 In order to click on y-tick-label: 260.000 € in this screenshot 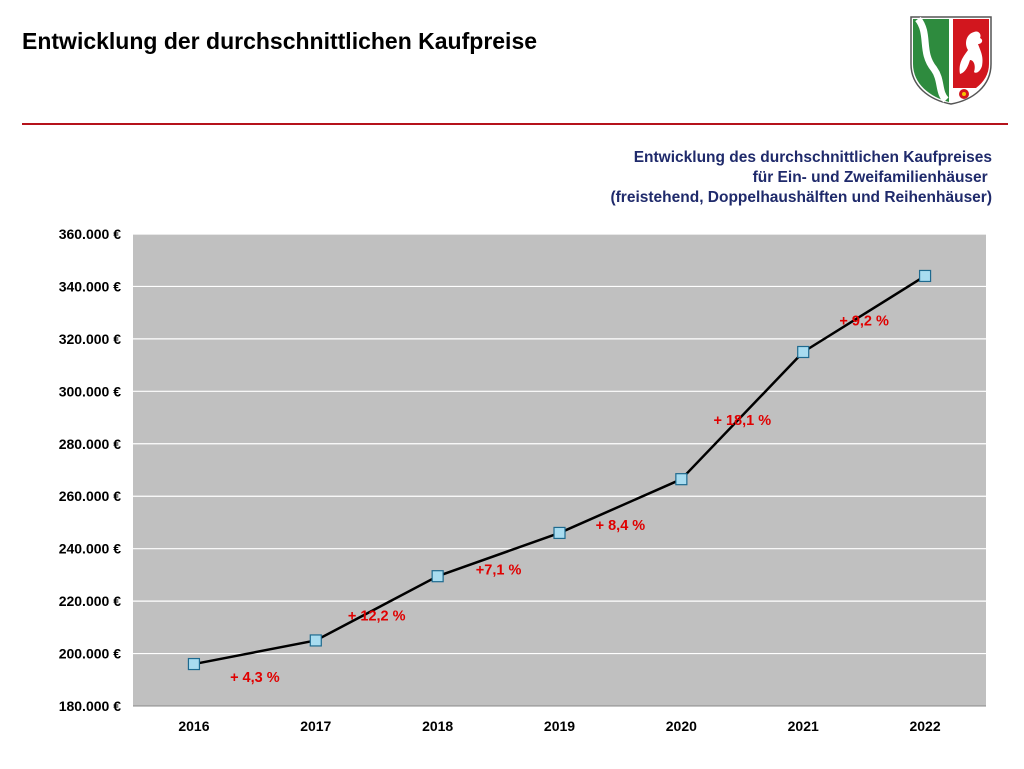, I will do `click(90, 496)`.